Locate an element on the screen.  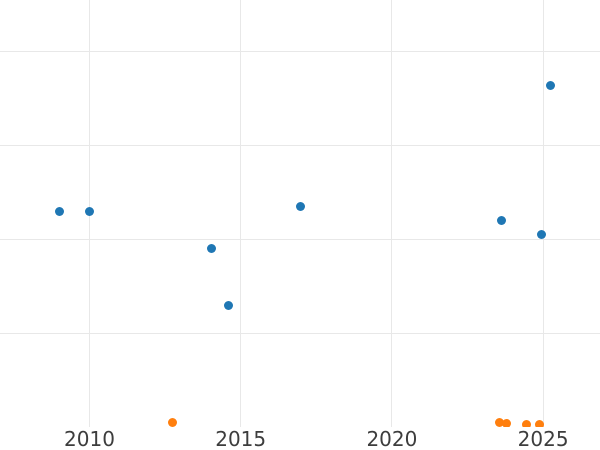
x-tick-label: 2015 is located at coordinates (241, 438).